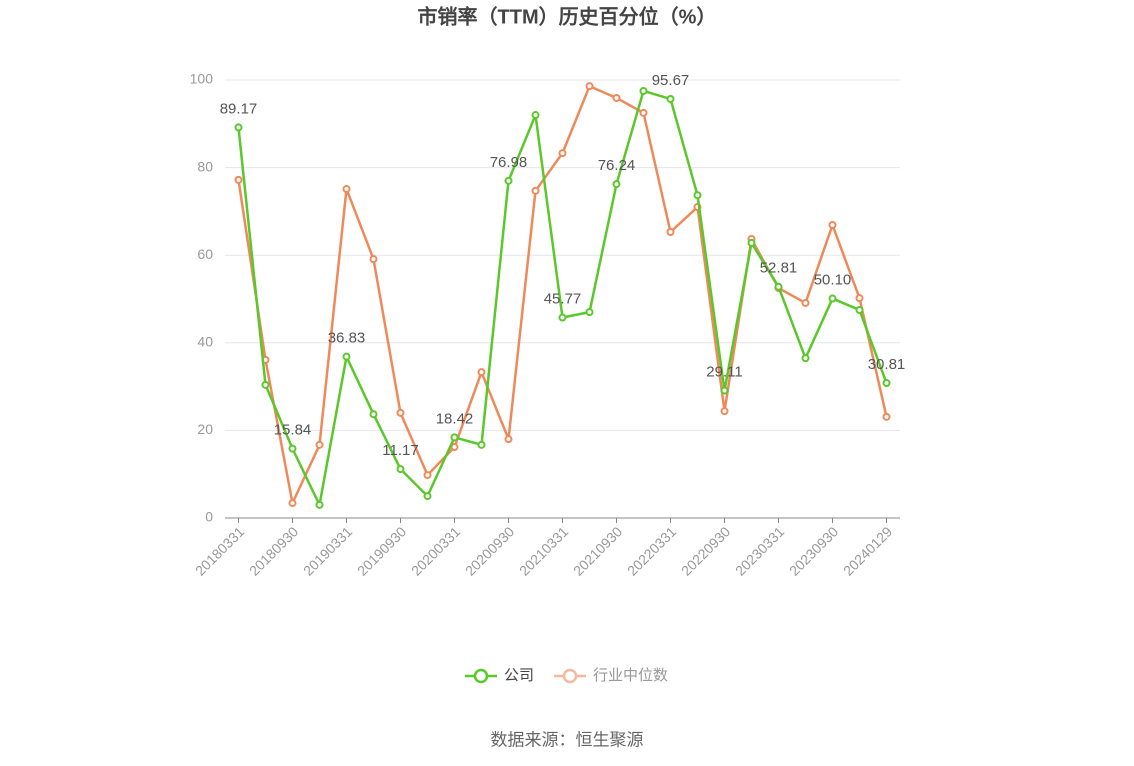 This screenshot has width=1134, height=766. I want to click on x-tick-label: 20200930, so click(490, 551).